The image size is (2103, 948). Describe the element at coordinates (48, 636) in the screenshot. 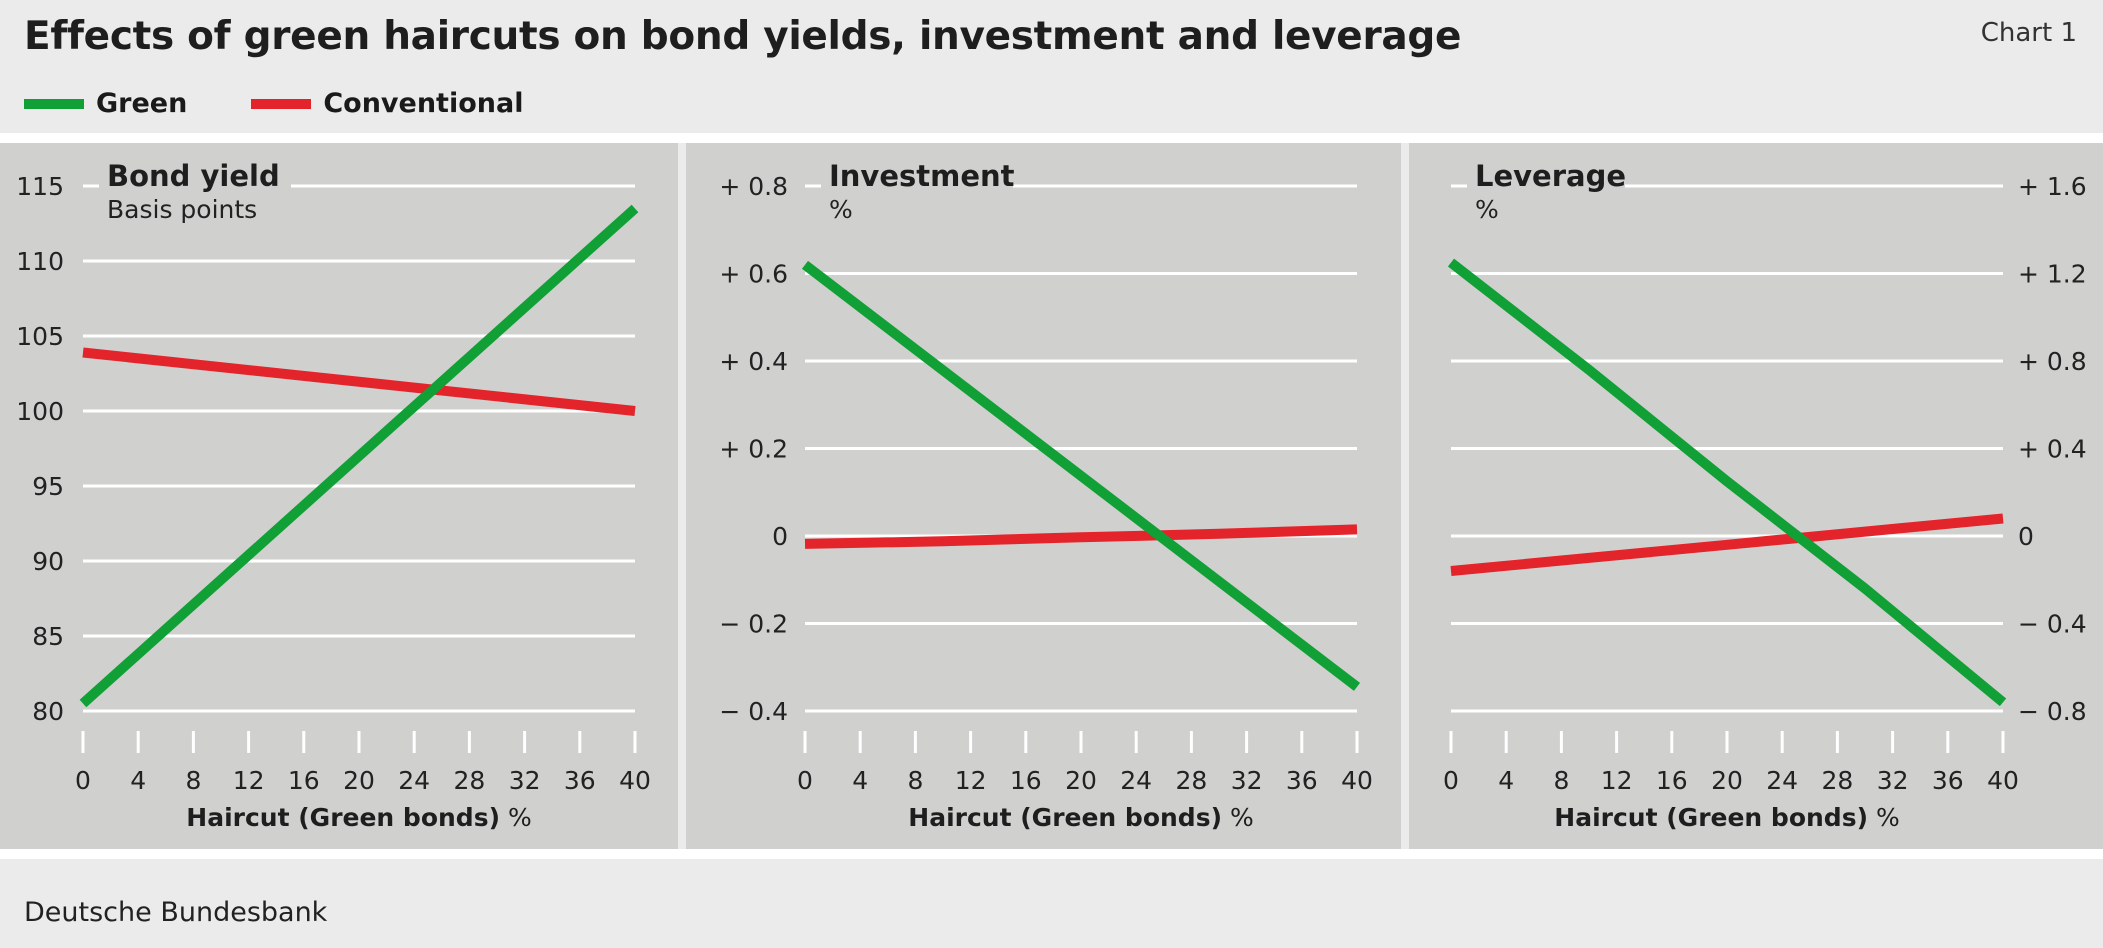

I see `y-tick-label: 85` at that location.